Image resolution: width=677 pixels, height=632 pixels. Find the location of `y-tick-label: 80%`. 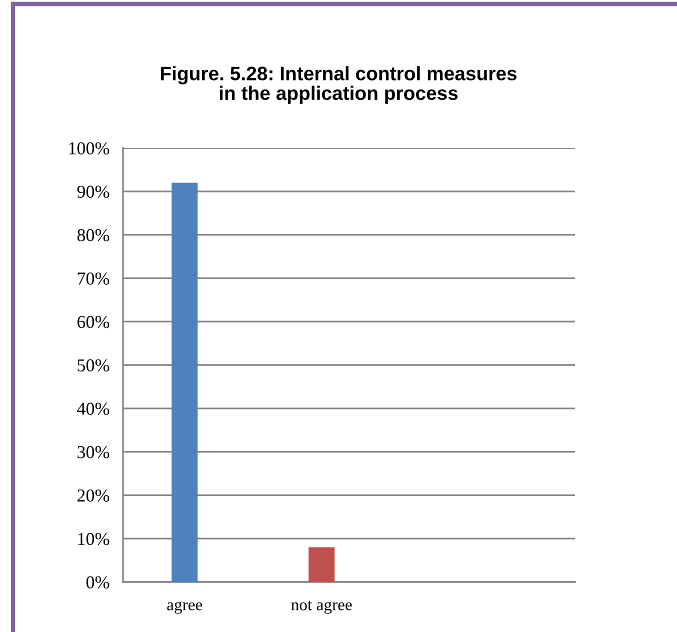

y-tick-label: 80% is located at coordinates (93, 235).